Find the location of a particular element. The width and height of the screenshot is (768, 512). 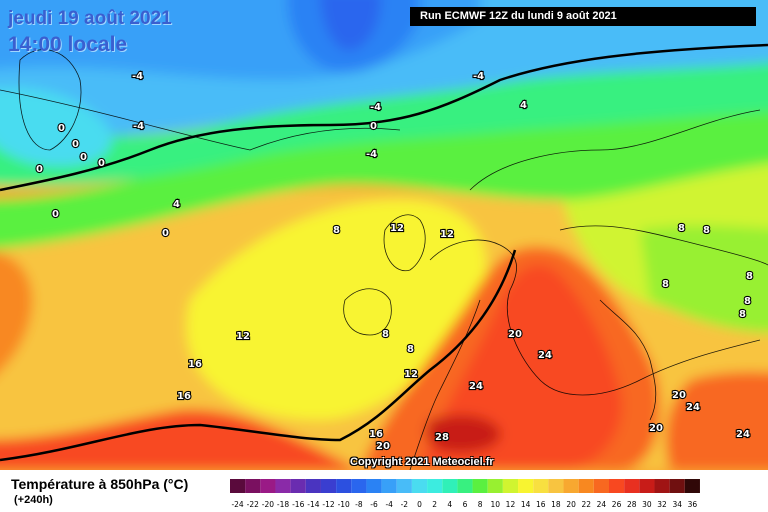

legend-tick-label: -24 is located at coordinates (237, 504).